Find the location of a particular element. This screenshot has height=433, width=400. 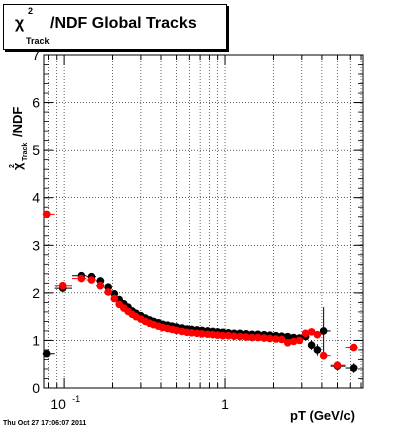

y-axis-label: χ 2 Track /NDF is located at coordinates (19, 138).